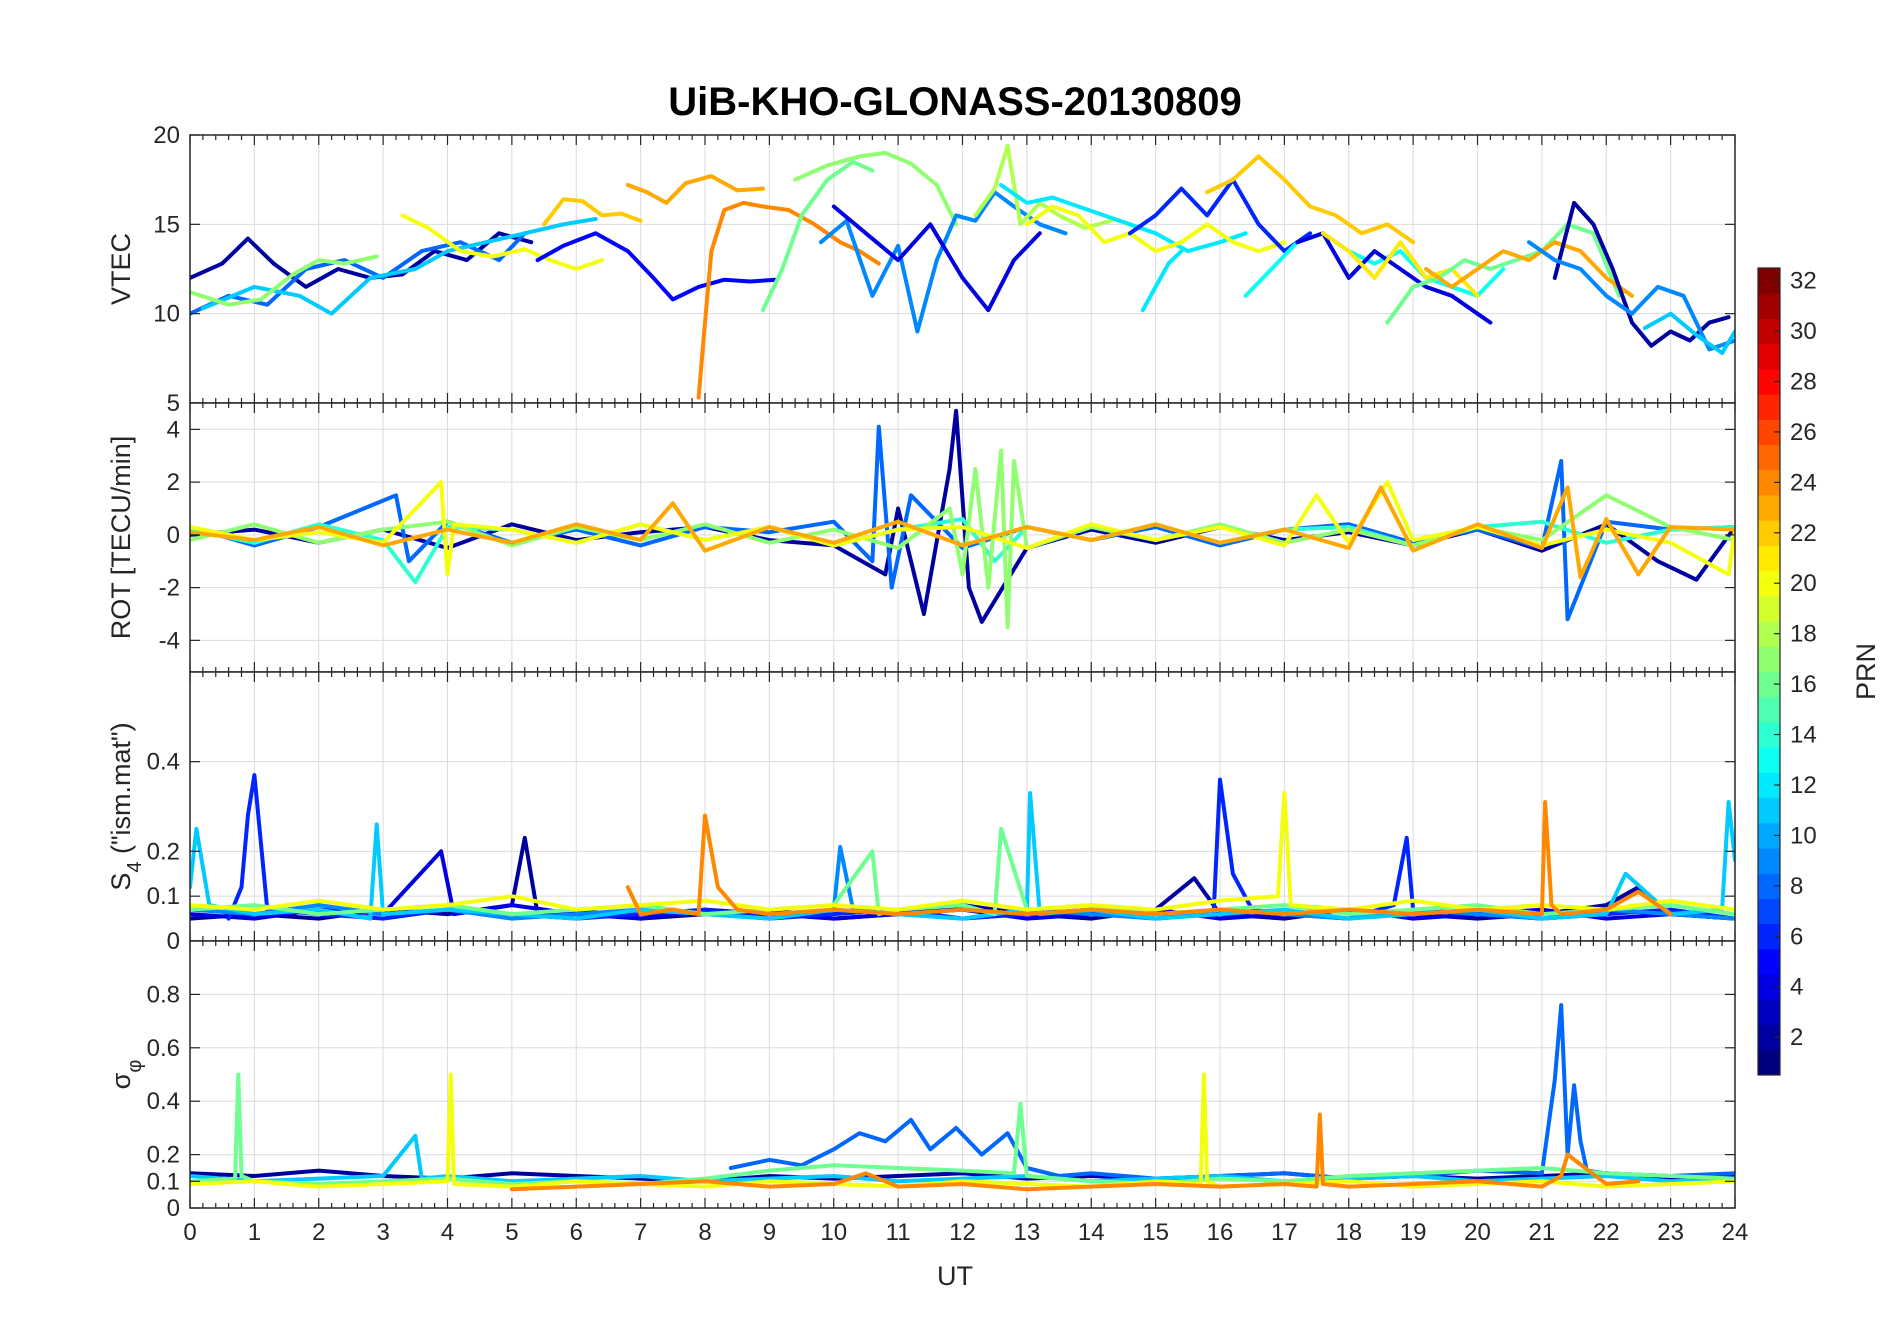 Image resolution: width=1902 pixels, height=1330 pixels. I want to click on y-axis-label: σφ, so click(126, 1075).